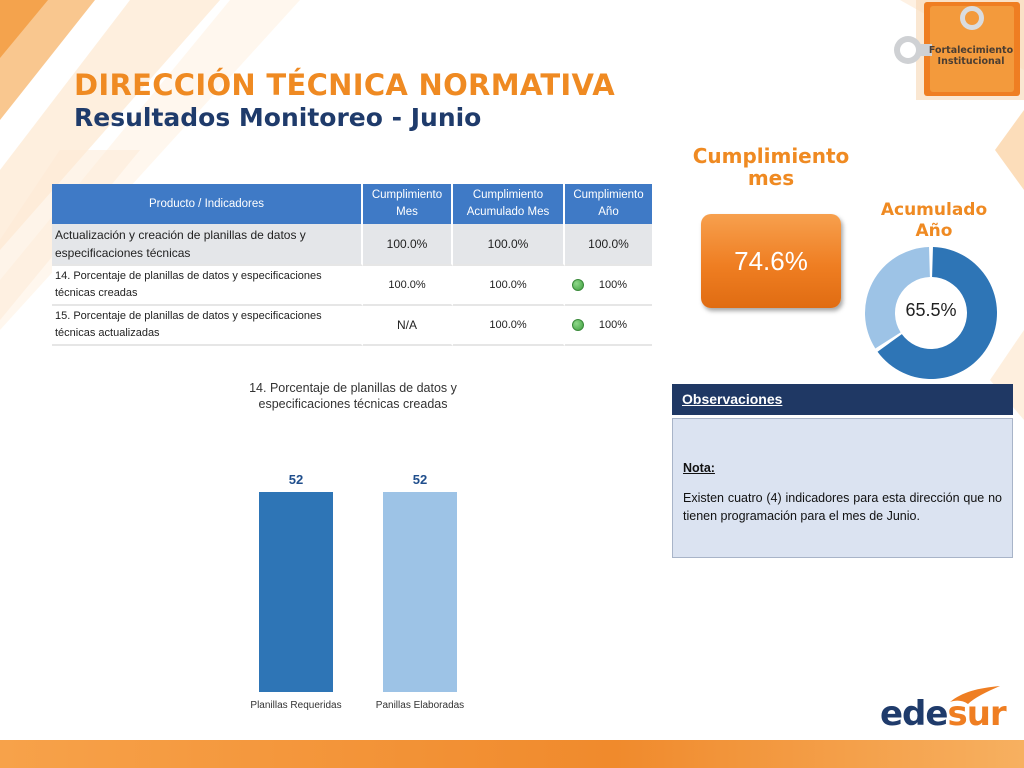 The height and width of the screenshot is (768, 1024). I want to click on page-title: DIRECCIÓN TÉCNICA NORMATIVA, so click(345, 85).